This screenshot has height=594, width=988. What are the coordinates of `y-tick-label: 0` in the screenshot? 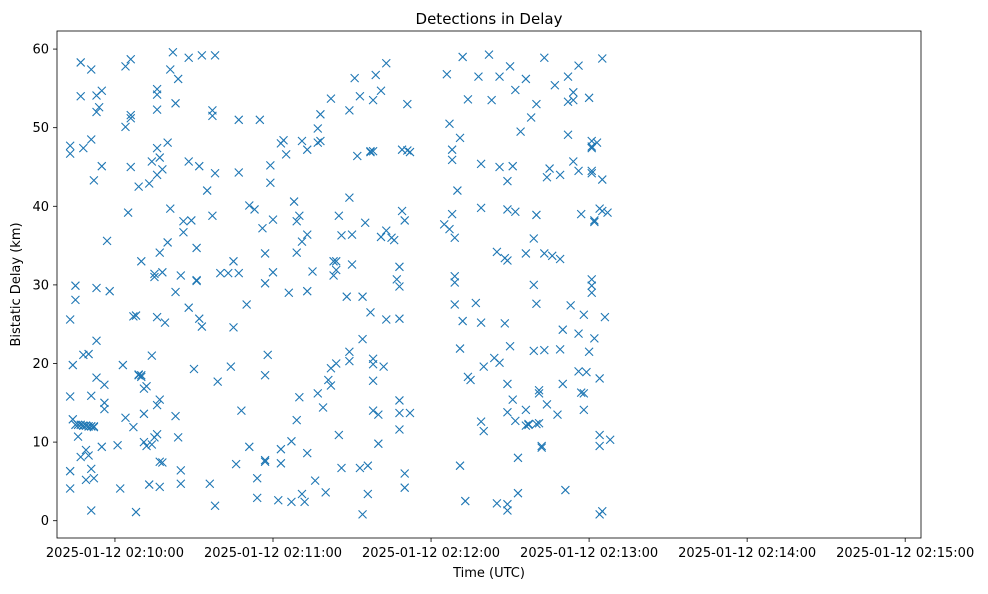 It's located at (45, 521).